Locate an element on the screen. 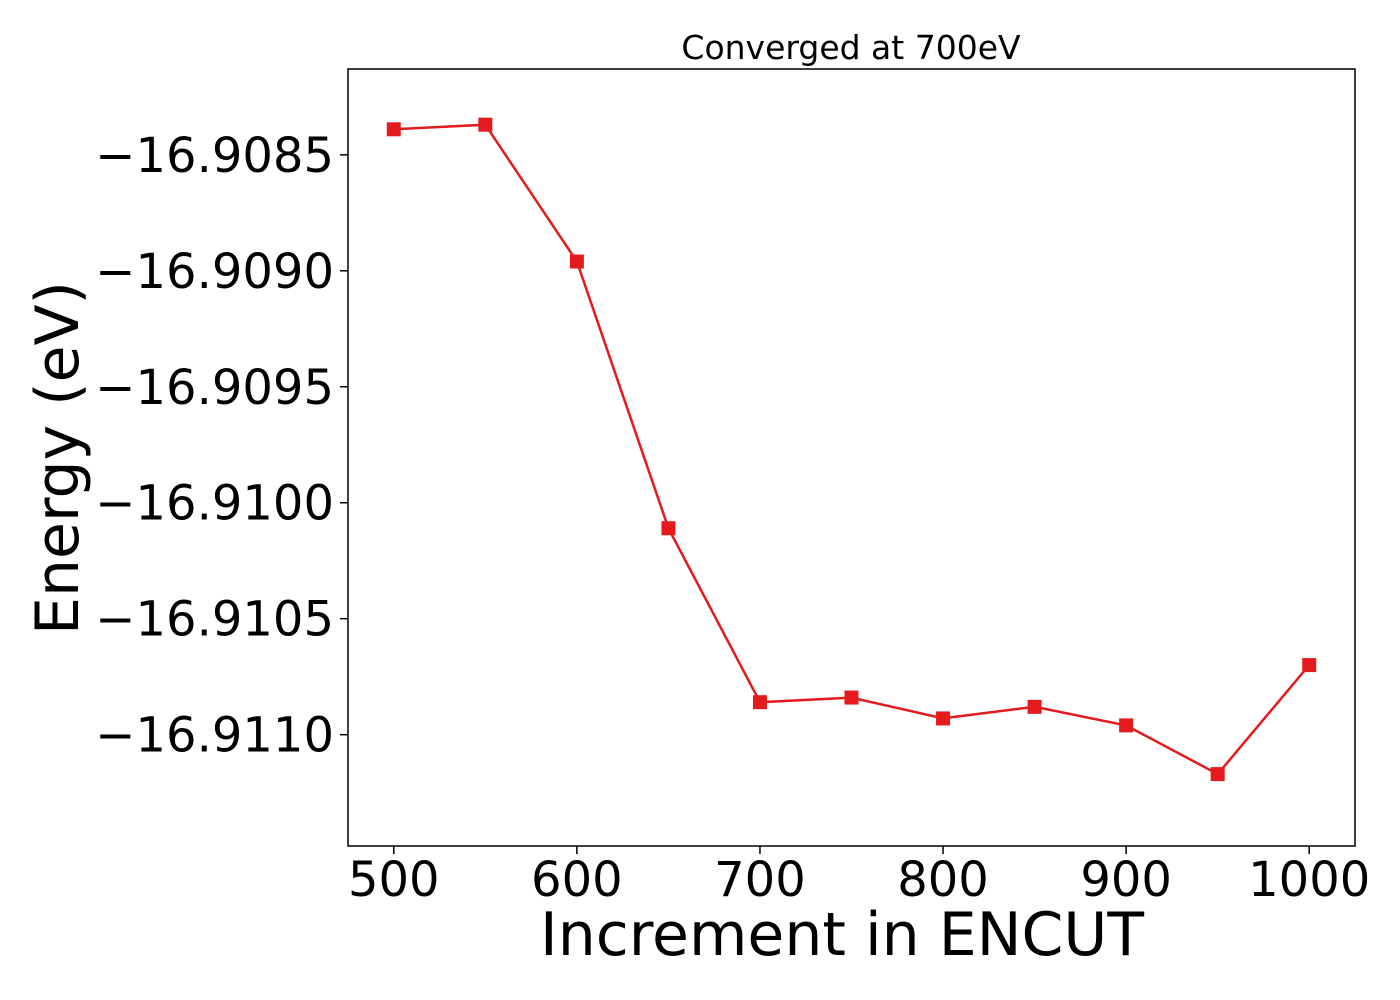 Image resolution: width=1400 pixels, height=1000 pixels. chart-title: Converged at 700eV is located at coordinates (851, 47).